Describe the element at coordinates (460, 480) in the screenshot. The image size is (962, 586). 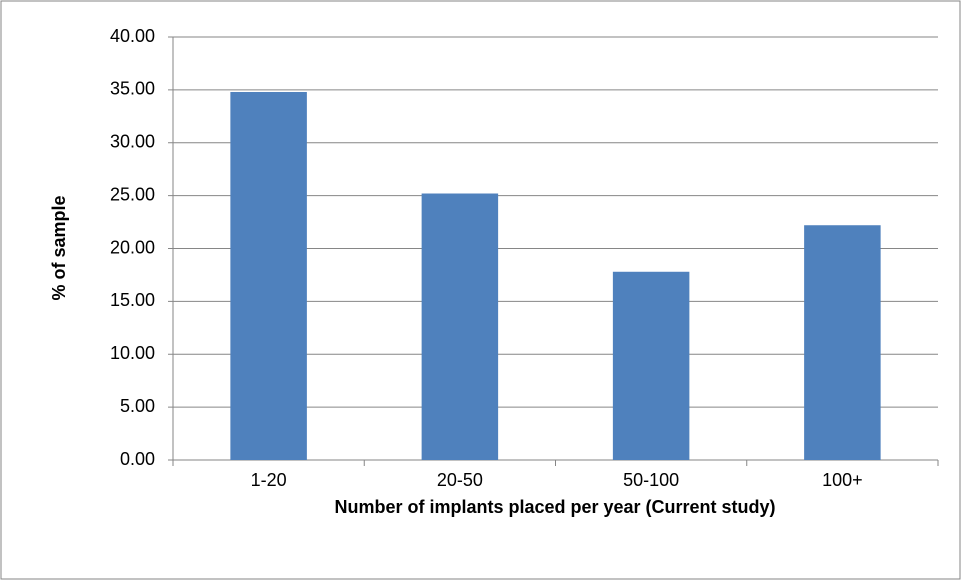
I see `x-tick-label: 20-50` at that location.